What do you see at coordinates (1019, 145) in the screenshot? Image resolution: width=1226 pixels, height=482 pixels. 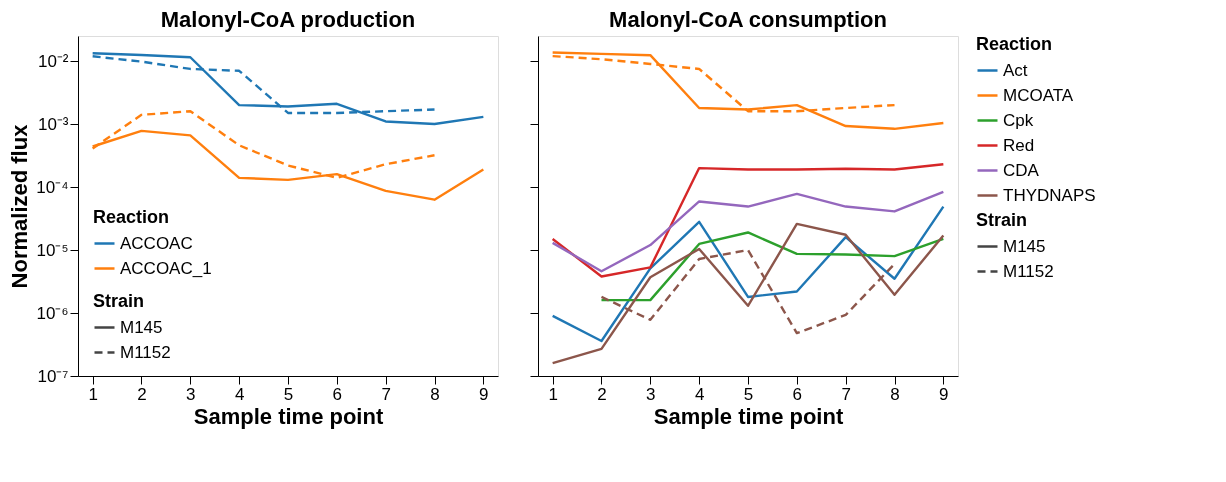 I see `legend-label: Red` at bounding box center [1019, 145].